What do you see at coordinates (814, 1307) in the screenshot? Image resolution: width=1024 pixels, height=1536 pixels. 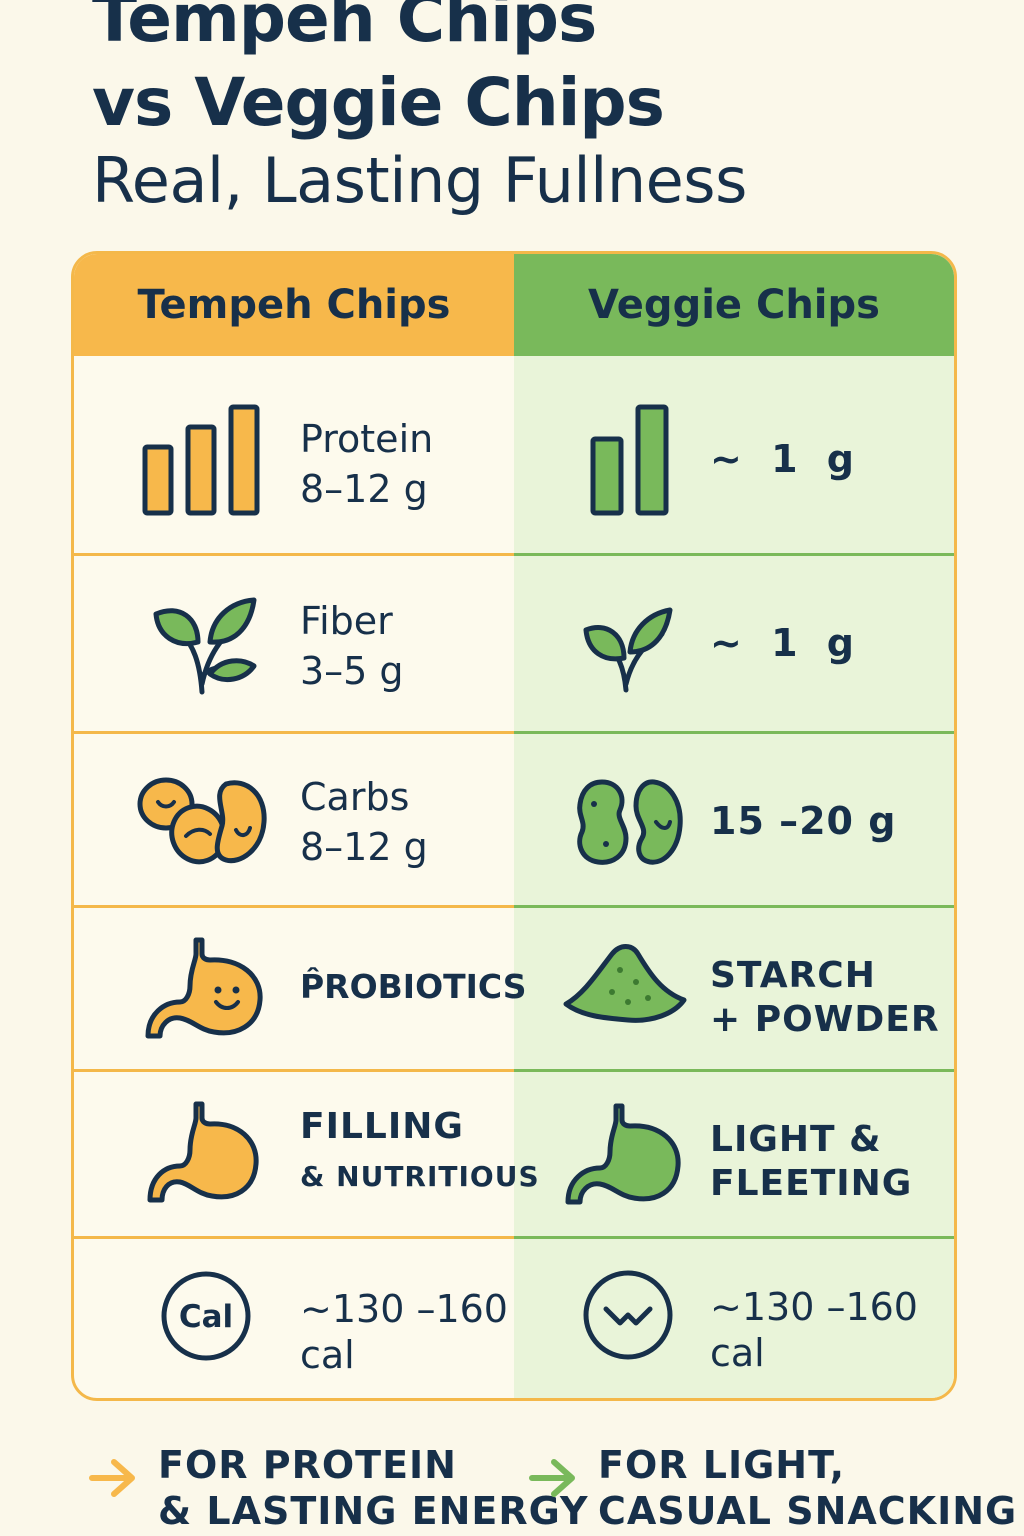 I see `veggie-calories-value: ~130 –160` at bounding box center [814, 1307].